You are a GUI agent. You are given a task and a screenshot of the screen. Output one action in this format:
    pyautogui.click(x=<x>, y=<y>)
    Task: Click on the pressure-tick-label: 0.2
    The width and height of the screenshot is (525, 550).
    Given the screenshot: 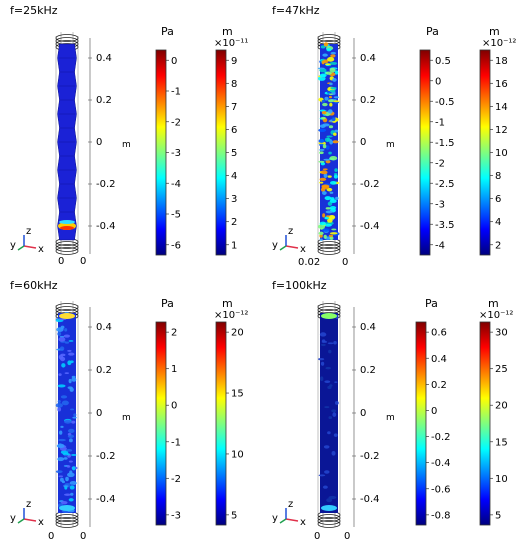 What is the action you would take?
    pyautogui.click(x=439, y=385)
    